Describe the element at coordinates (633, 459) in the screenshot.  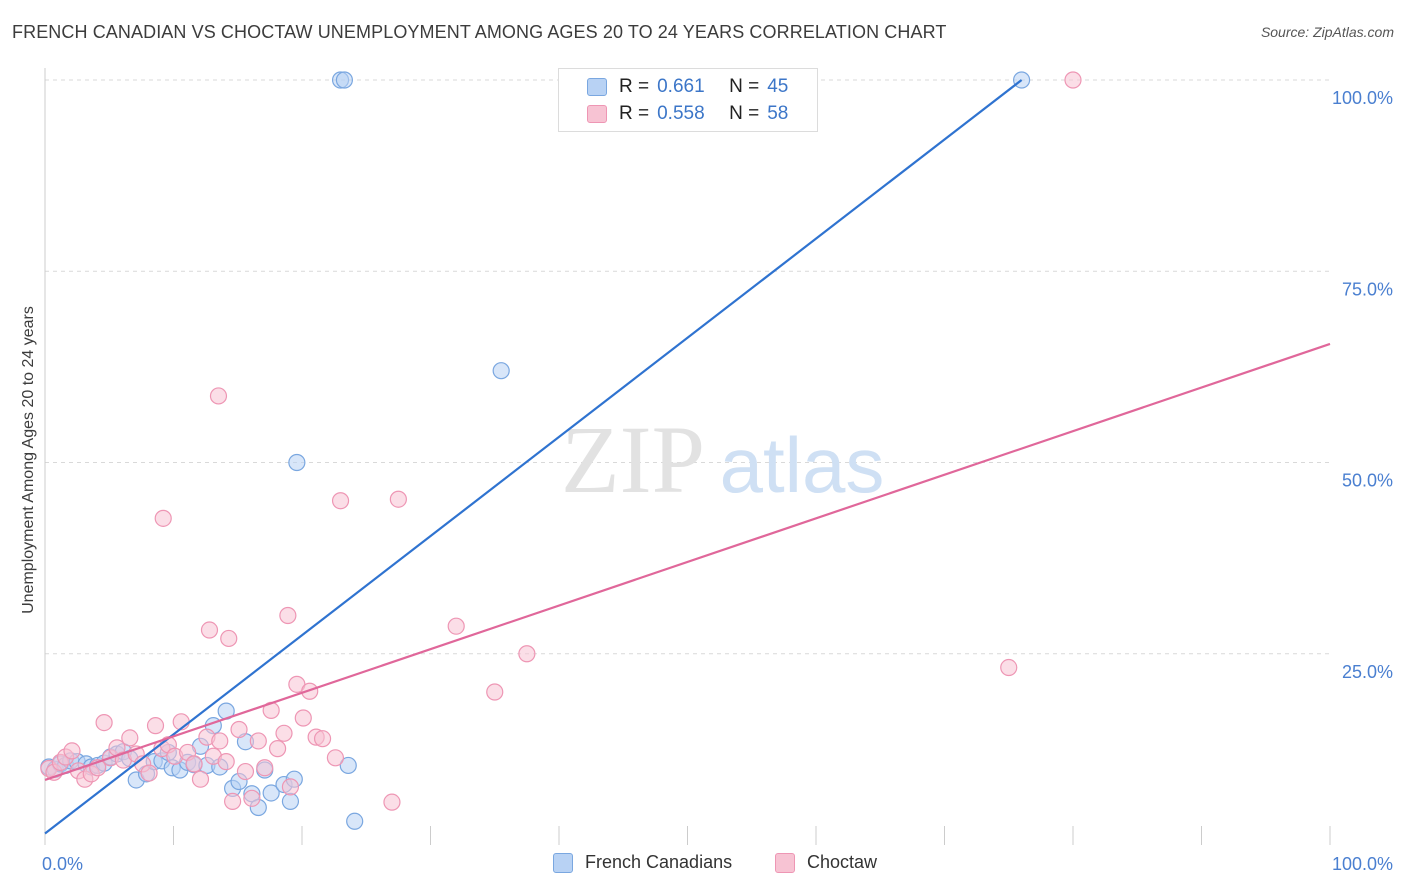
I see `watermark-zip: ZIP` at that location.